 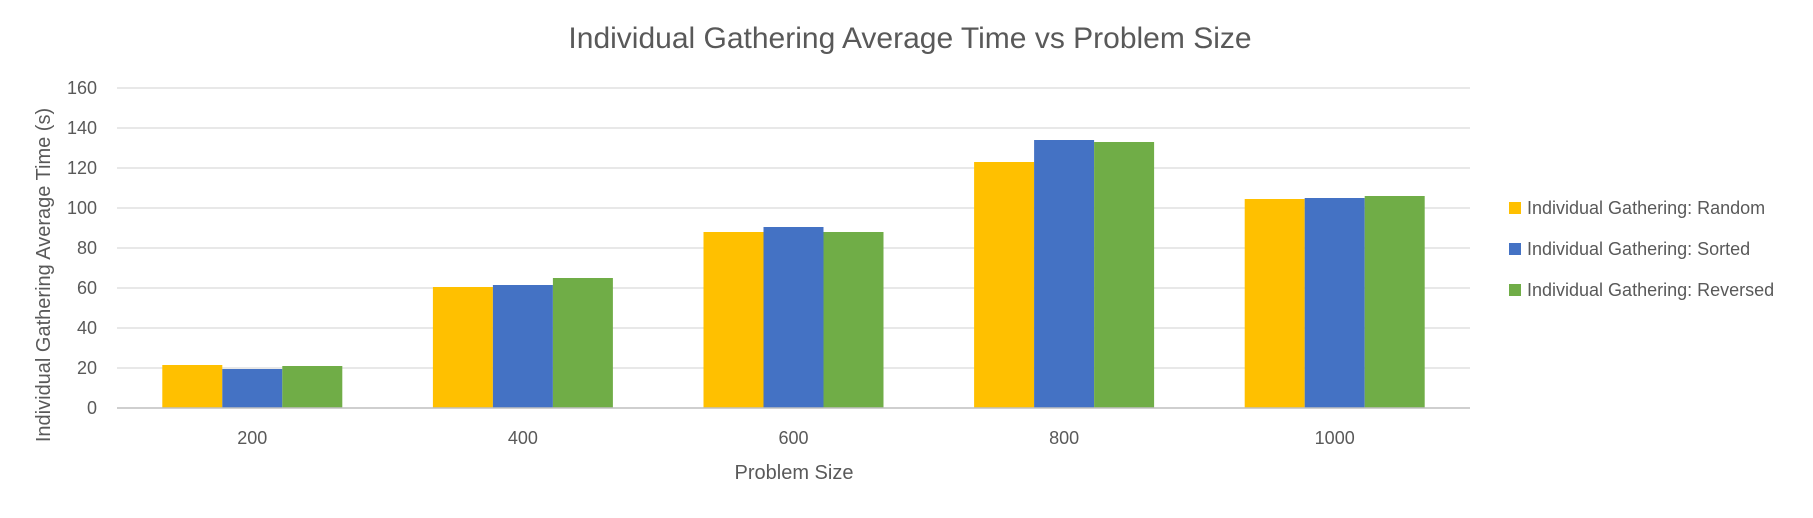 I want to click on y-axis-ticks: 0 20 40 60 80 100 120 140 160, so click(x=82, y=248).